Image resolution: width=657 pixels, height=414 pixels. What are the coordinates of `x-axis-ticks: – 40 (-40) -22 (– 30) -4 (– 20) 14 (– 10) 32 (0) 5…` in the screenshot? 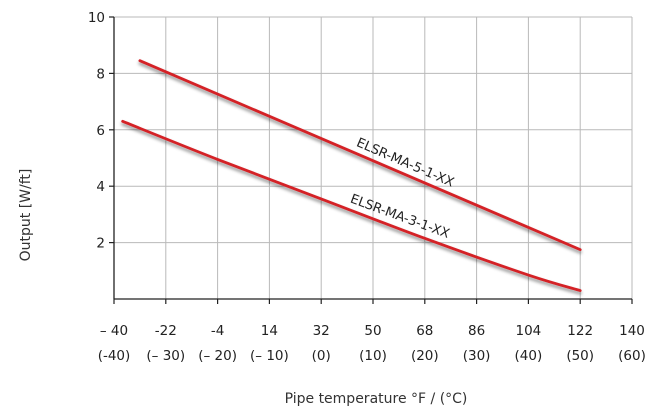 It's located at (372, 331).